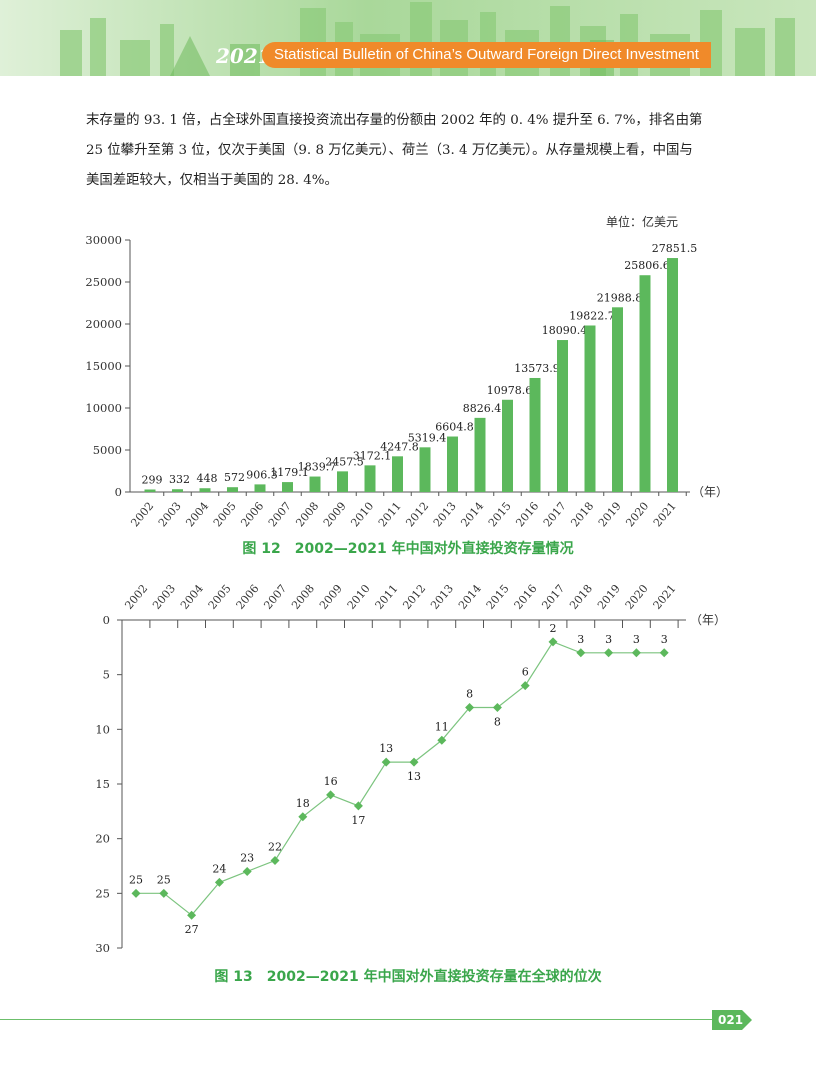  What do you see at coordinates (102, 893) in the screenshot?
I see `y-tick-label: 25` at bounding box center [102, 893].